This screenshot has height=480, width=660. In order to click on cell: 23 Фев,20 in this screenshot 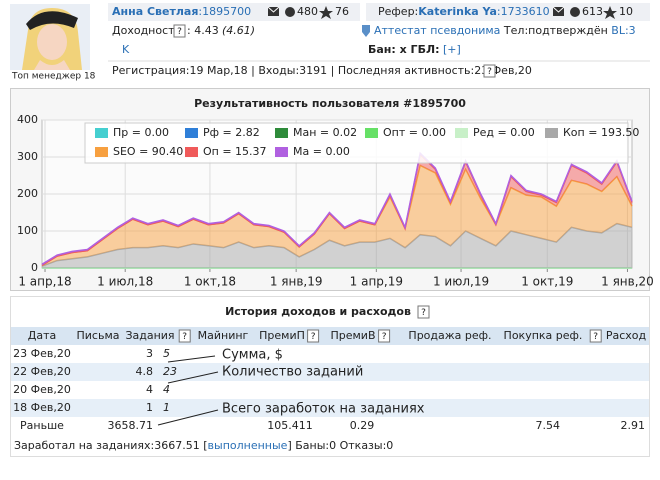, I will do `click(42, 353)`.